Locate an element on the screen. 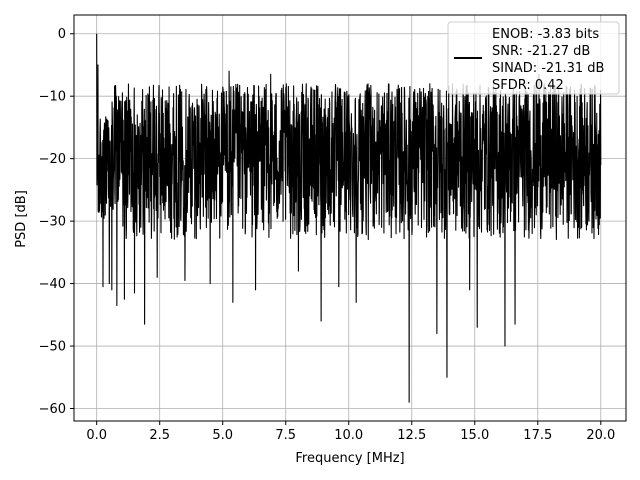  legend-entry-line: SNR: -21.27 dB is located at coordinates (541, 51).